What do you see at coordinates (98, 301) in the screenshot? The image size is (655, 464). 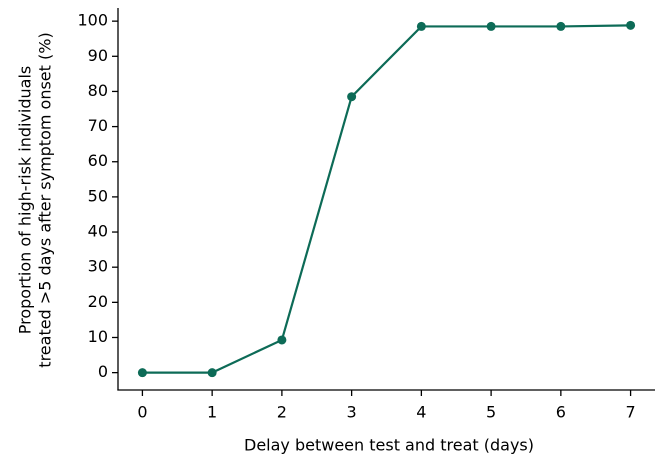 I see `y-tick-label: 20` at bounding box center [98, 301].